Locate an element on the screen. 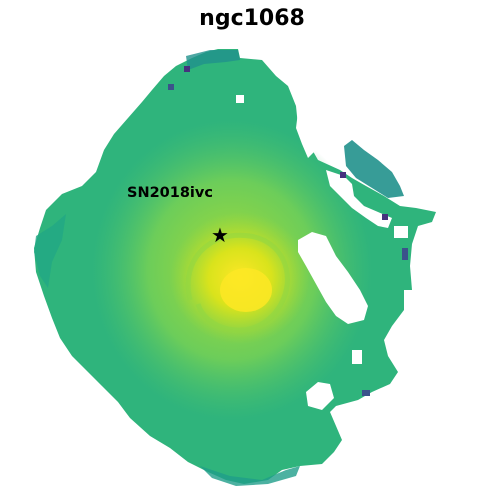  masked-gap-southeast is located at coordinates (320, 396).